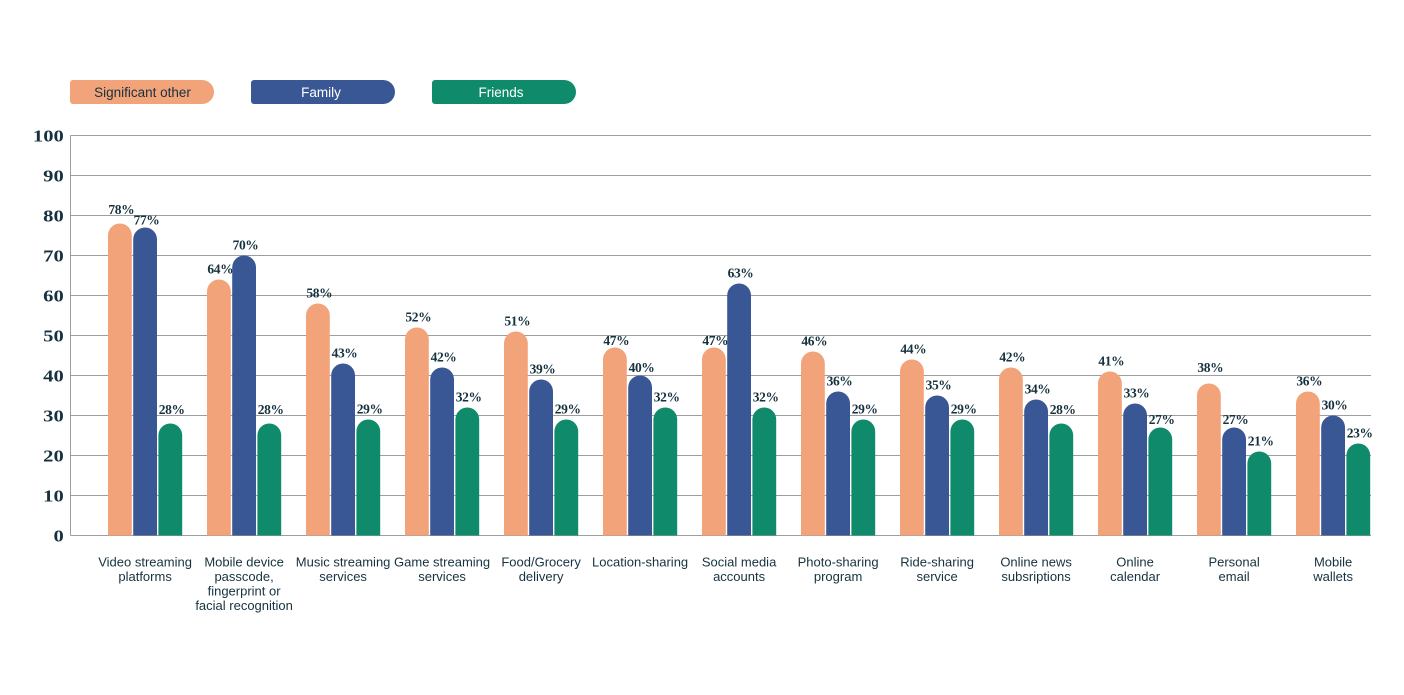 This screenshot has height=695, width=1404. Describe the element at coordinates (1135, 562) in the screenshot. I see `svg-text: Online` at that location.